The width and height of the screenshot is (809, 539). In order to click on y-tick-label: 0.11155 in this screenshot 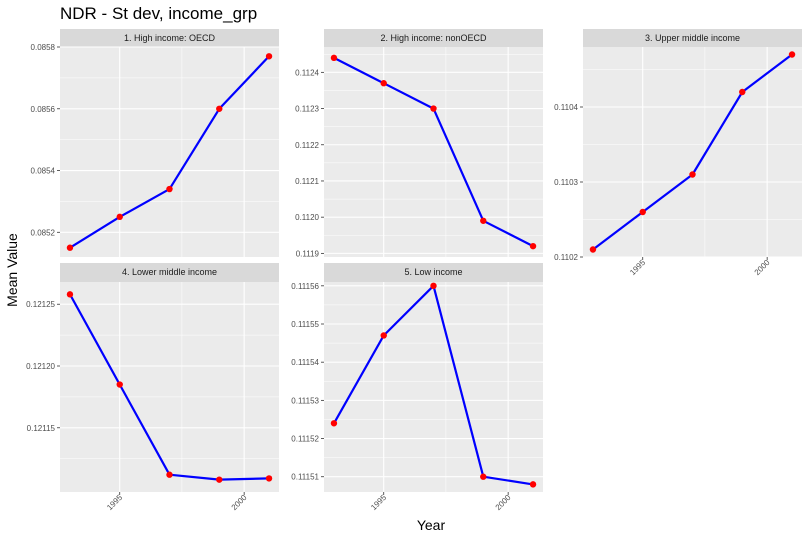, I will do `click(305, 324)`.